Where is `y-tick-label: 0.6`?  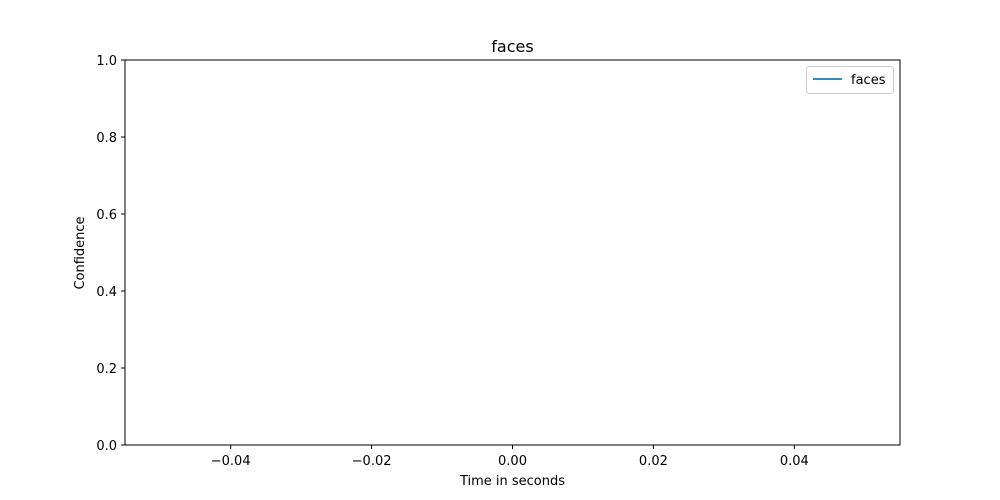
y-tick-label: 0.6 is located at coordinates (106, 215).